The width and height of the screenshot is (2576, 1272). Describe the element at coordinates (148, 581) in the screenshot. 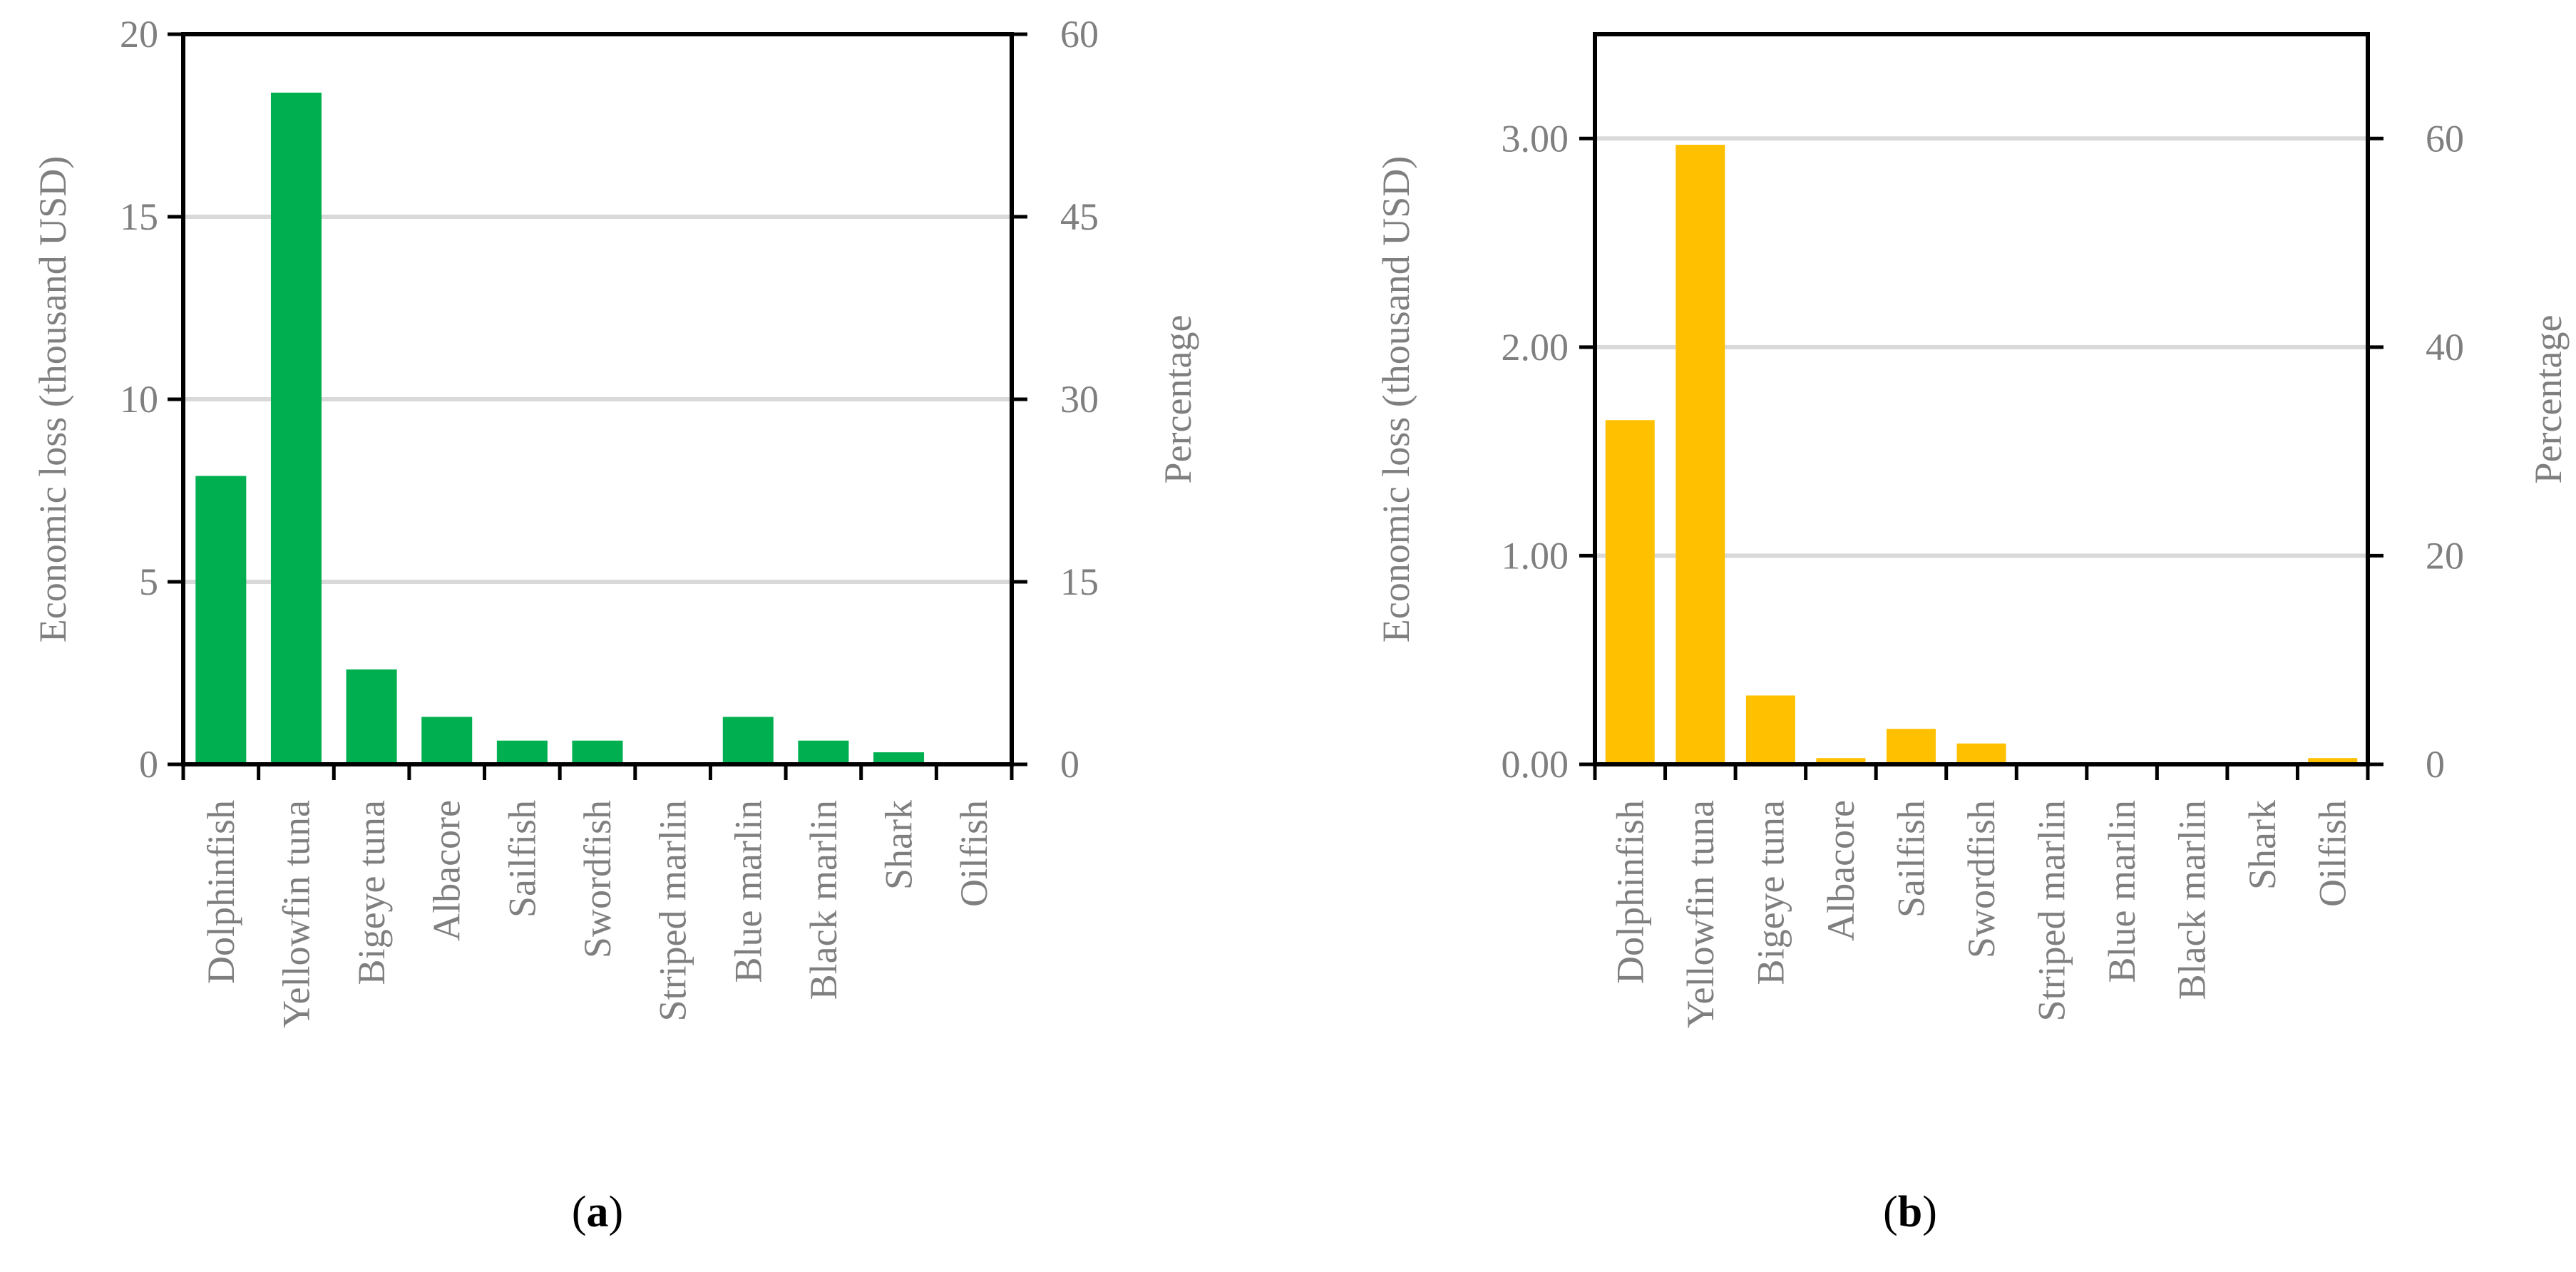

I see `y-tick-label: 5` at that location.